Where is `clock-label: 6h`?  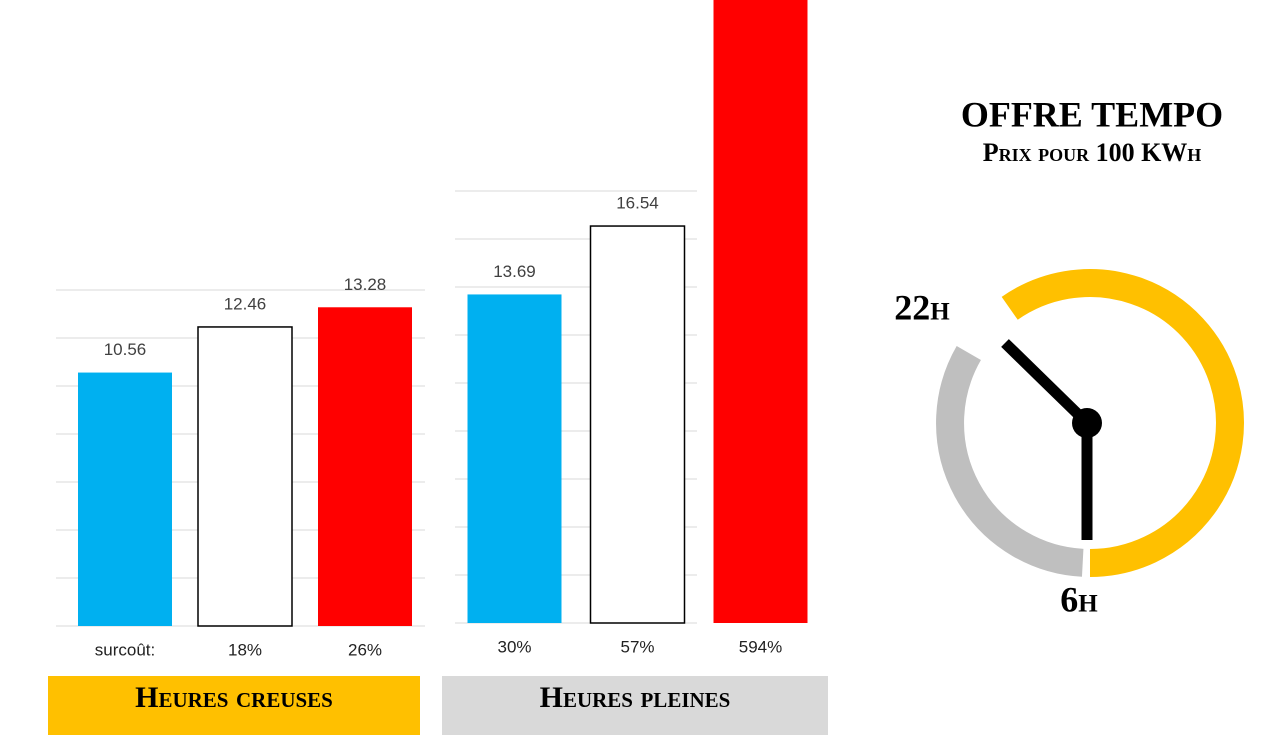
clock-label: 6h is located at coordinates (1079, 599).